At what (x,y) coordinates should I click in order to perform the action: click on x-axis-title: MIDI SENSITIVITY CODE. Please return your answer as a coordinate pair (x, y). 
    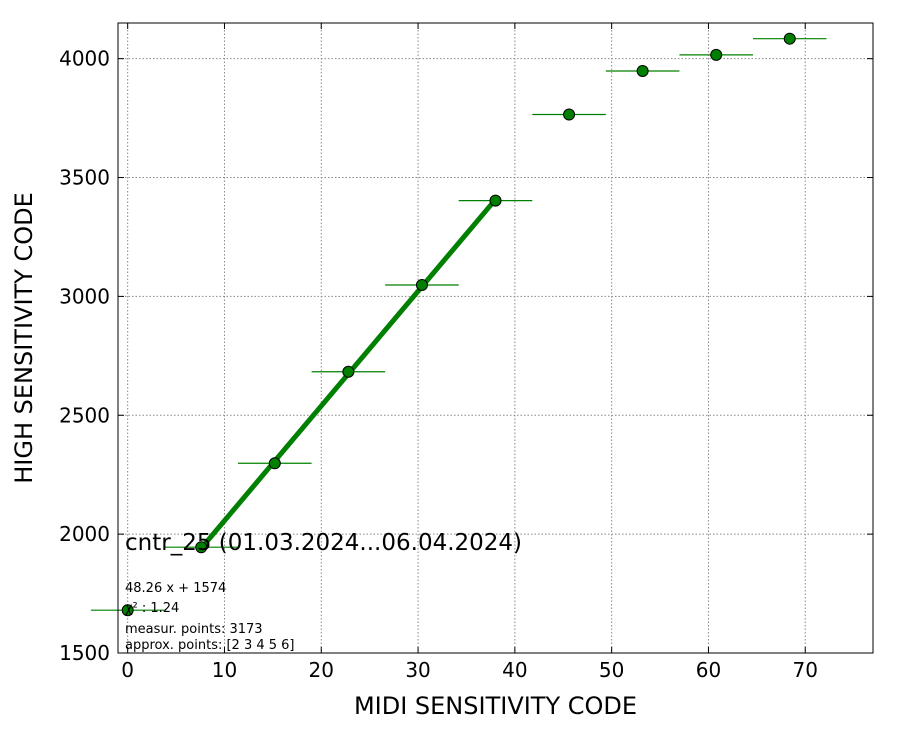
    Looking at the image, I should click on (495, 706).